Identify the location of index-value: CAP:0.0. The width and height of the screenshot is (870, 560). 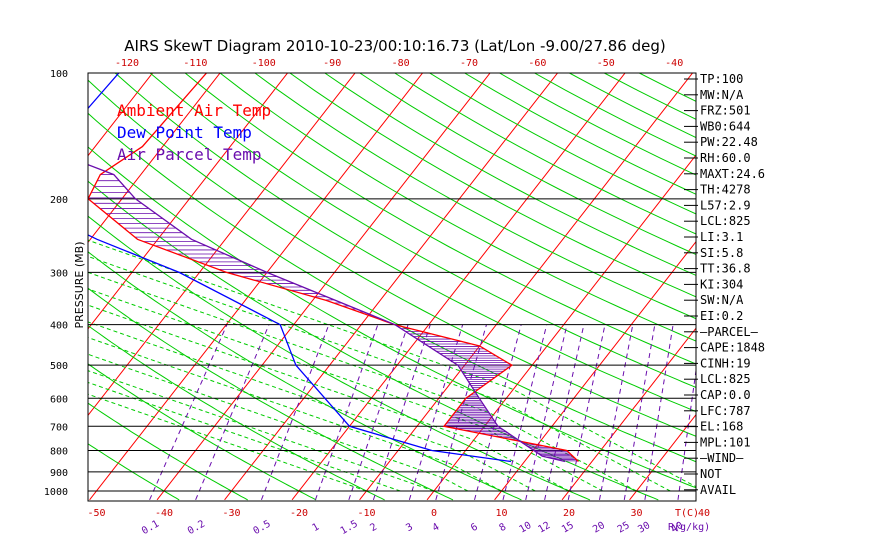
(725, 395).